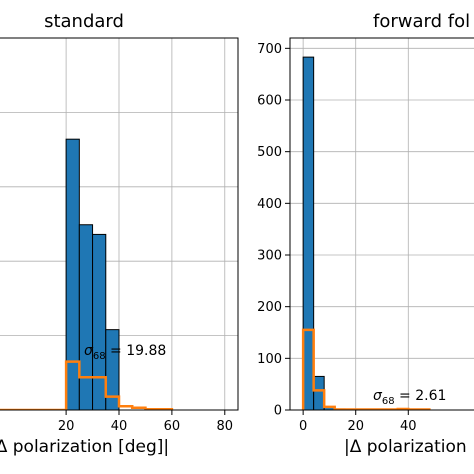 This screenshot has height=474, width=474. What do you see at coordinates (125, 352) in the screenshot?
I see `sigma-annotation: σ68 = 19.88` at bounding box center [125, 352].